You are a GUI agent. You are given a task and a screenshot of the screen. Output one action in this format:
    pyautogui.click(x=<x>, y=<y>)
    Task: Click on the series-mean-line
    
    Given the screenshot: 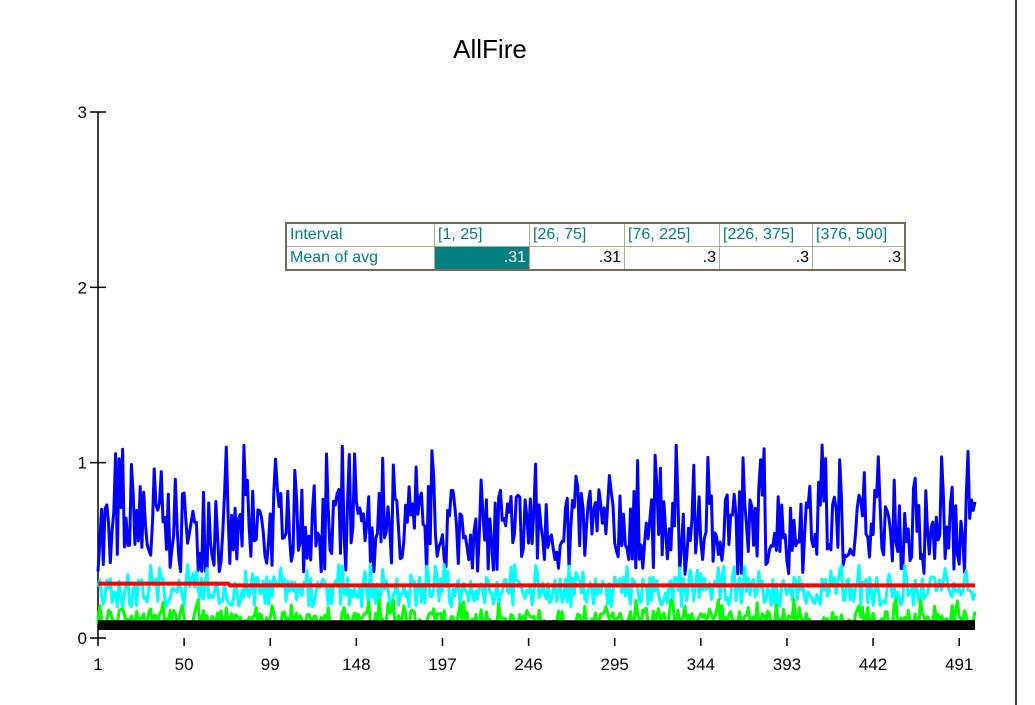 What is the action you would take?
    pyautogui.click(x=536, y=584)
    